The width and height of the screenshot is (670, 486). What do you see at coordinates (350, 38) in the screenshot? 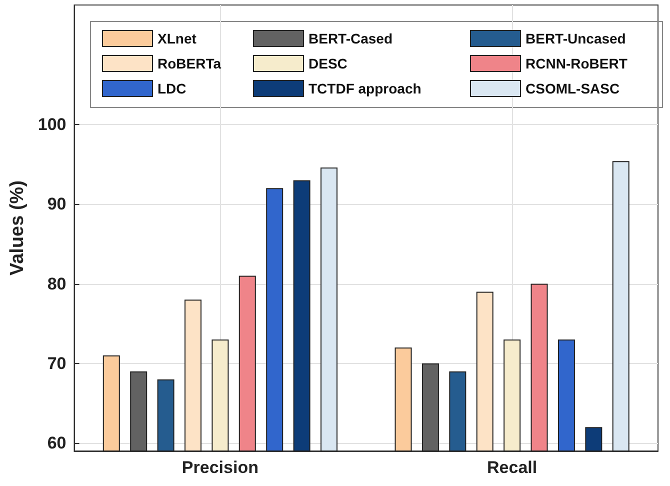
I see `legend-label: BERT-Cased` at bounding box center [350, 38].